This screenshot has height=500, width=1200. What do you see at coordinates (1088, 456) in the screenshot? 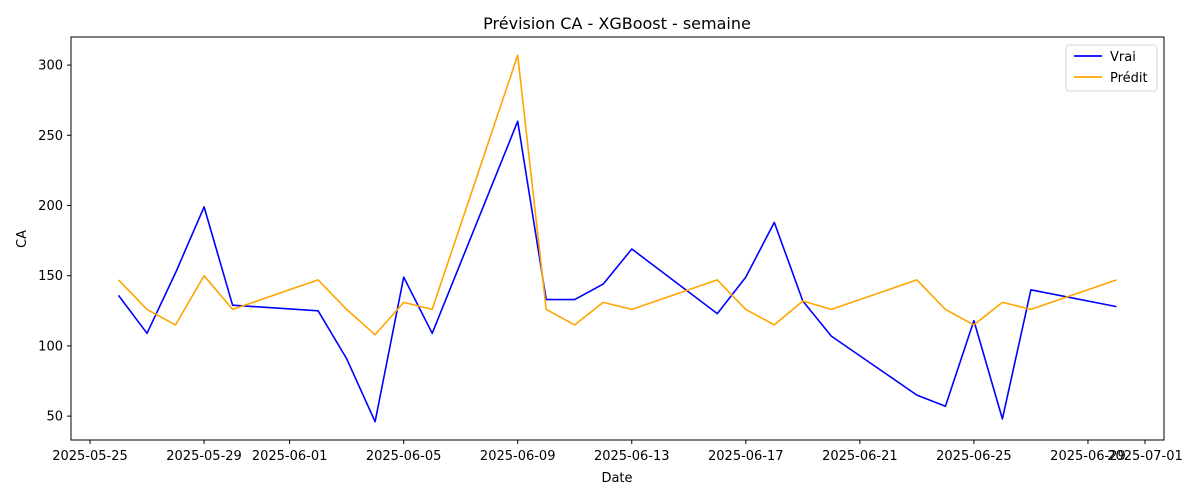
I see `x-tick-label-10: 2025-06-29` at bounding box center [1088, 456].